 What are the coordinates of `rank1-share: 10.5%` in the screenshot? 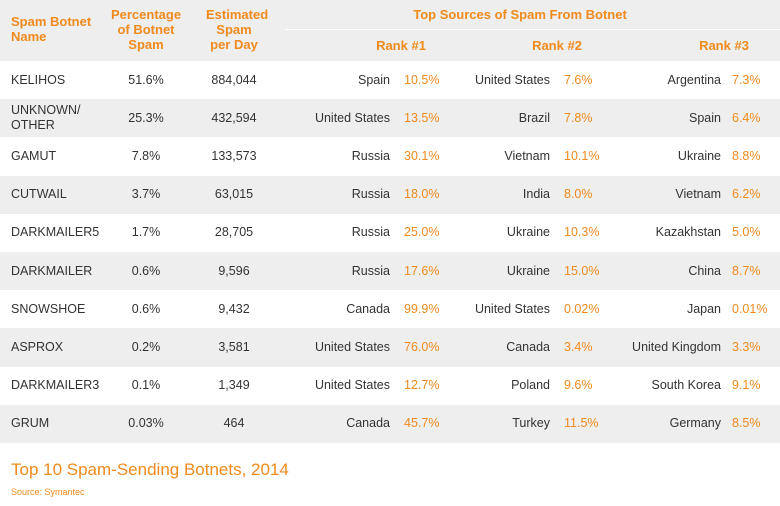 It's located at (422, 79).